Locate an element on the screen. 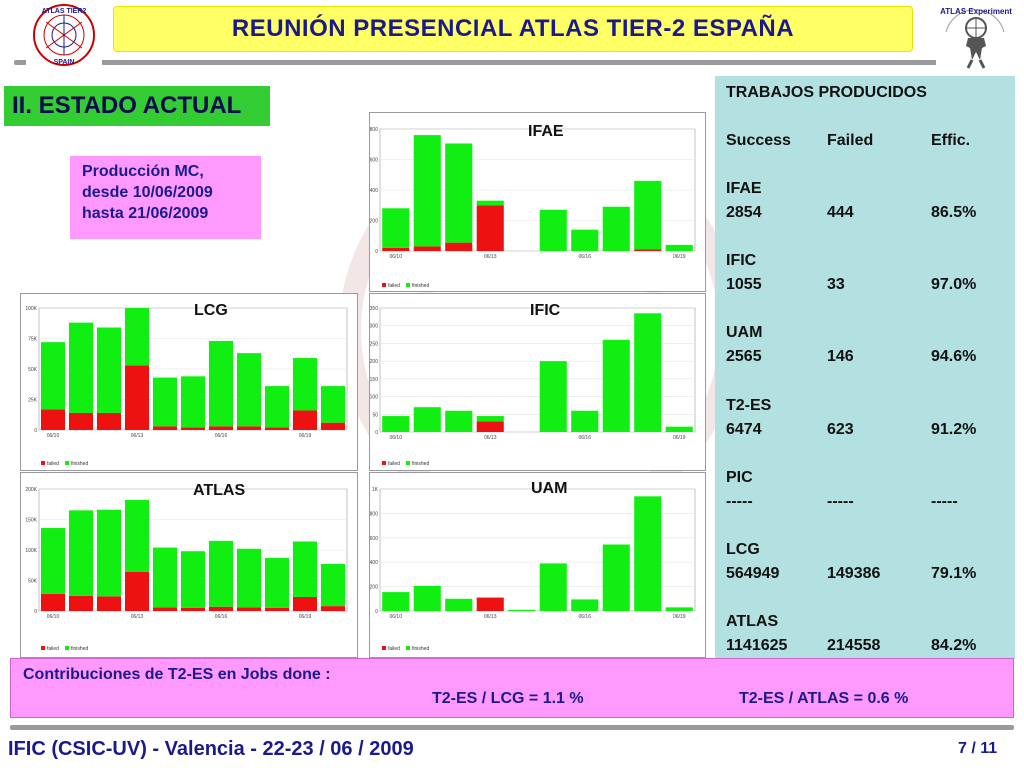 Image resolution: width=1024 pixels, height=768 pixels. site-effic: ----- is located at coordinates (944, 501).